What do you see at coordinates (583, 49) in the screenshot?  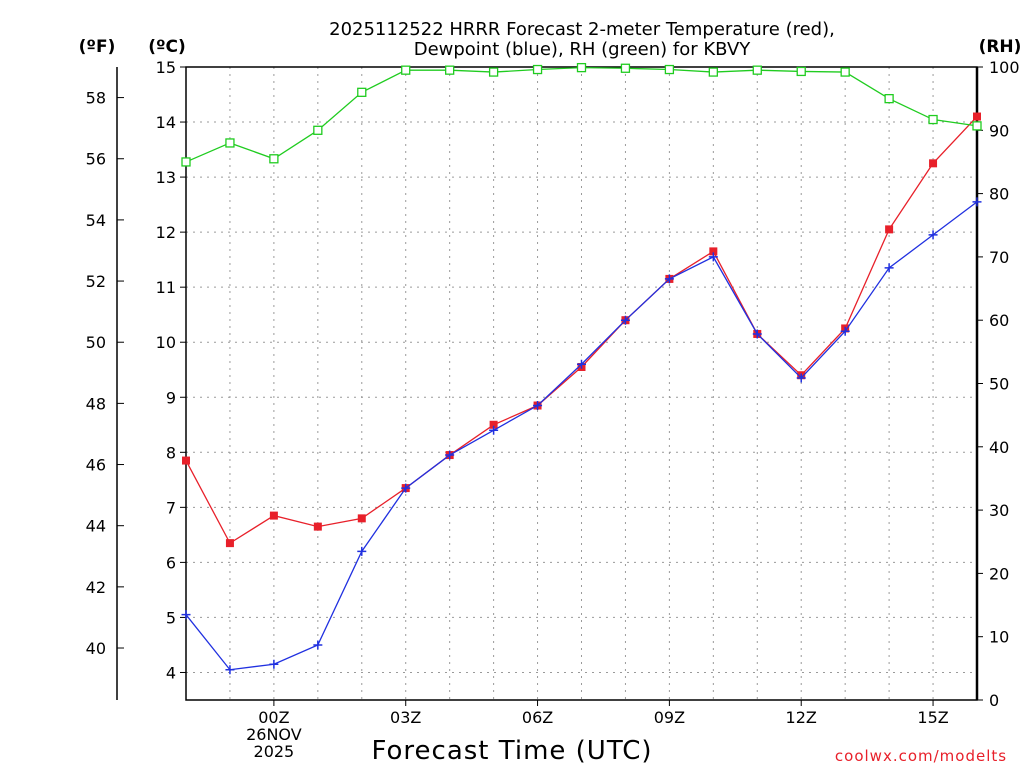 I see `chart-title-line-2: Dewpoint (blue), RH (green) for KBVY` at bounding box center [583, 49].